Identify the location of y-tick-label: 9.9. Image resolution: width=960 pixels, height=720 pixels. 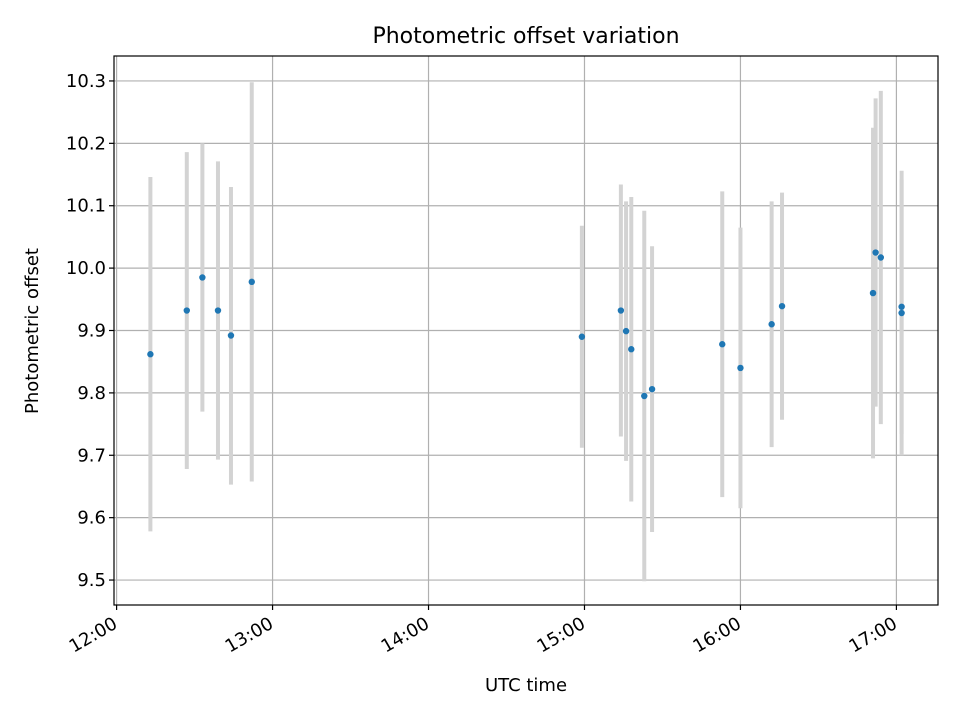
(91, 331).